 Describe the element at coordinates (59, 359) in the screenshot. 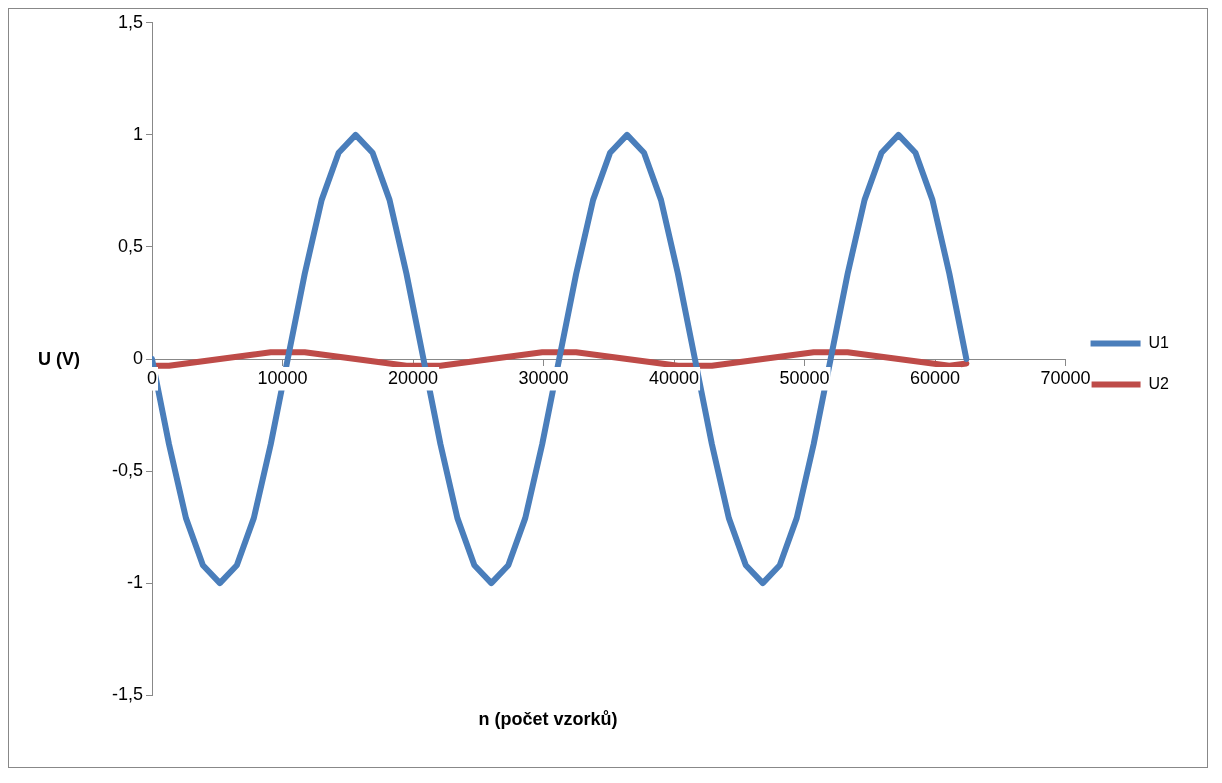

I see `y-axis-title: U (V)` at that location.